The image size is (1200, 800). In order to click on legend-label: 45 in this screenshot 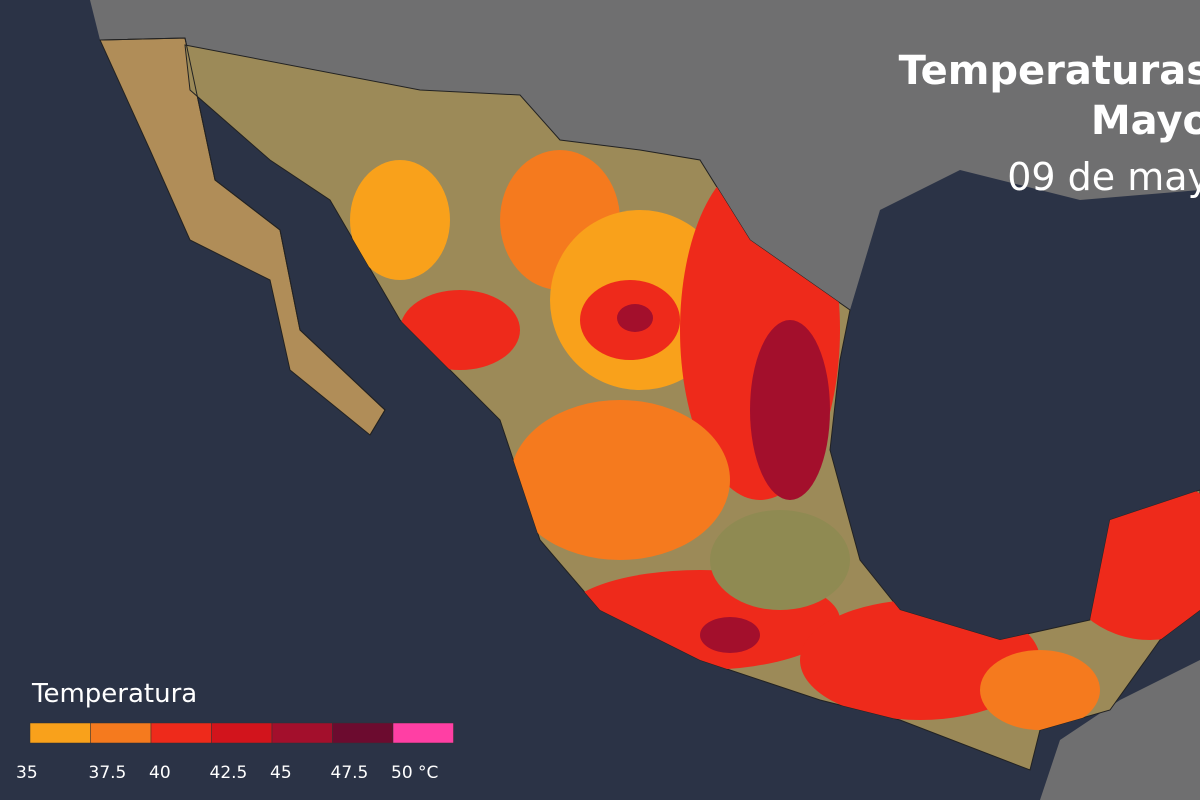, I will do `click(281, 773)`.